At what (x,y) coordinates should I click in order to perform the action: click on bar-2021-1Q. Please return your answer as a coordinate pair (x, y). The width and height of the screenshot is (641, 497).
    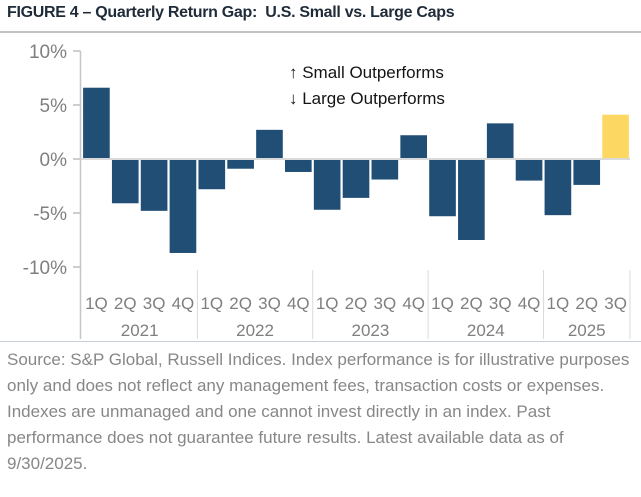
    Looking at the image, I should click on (96, 123).